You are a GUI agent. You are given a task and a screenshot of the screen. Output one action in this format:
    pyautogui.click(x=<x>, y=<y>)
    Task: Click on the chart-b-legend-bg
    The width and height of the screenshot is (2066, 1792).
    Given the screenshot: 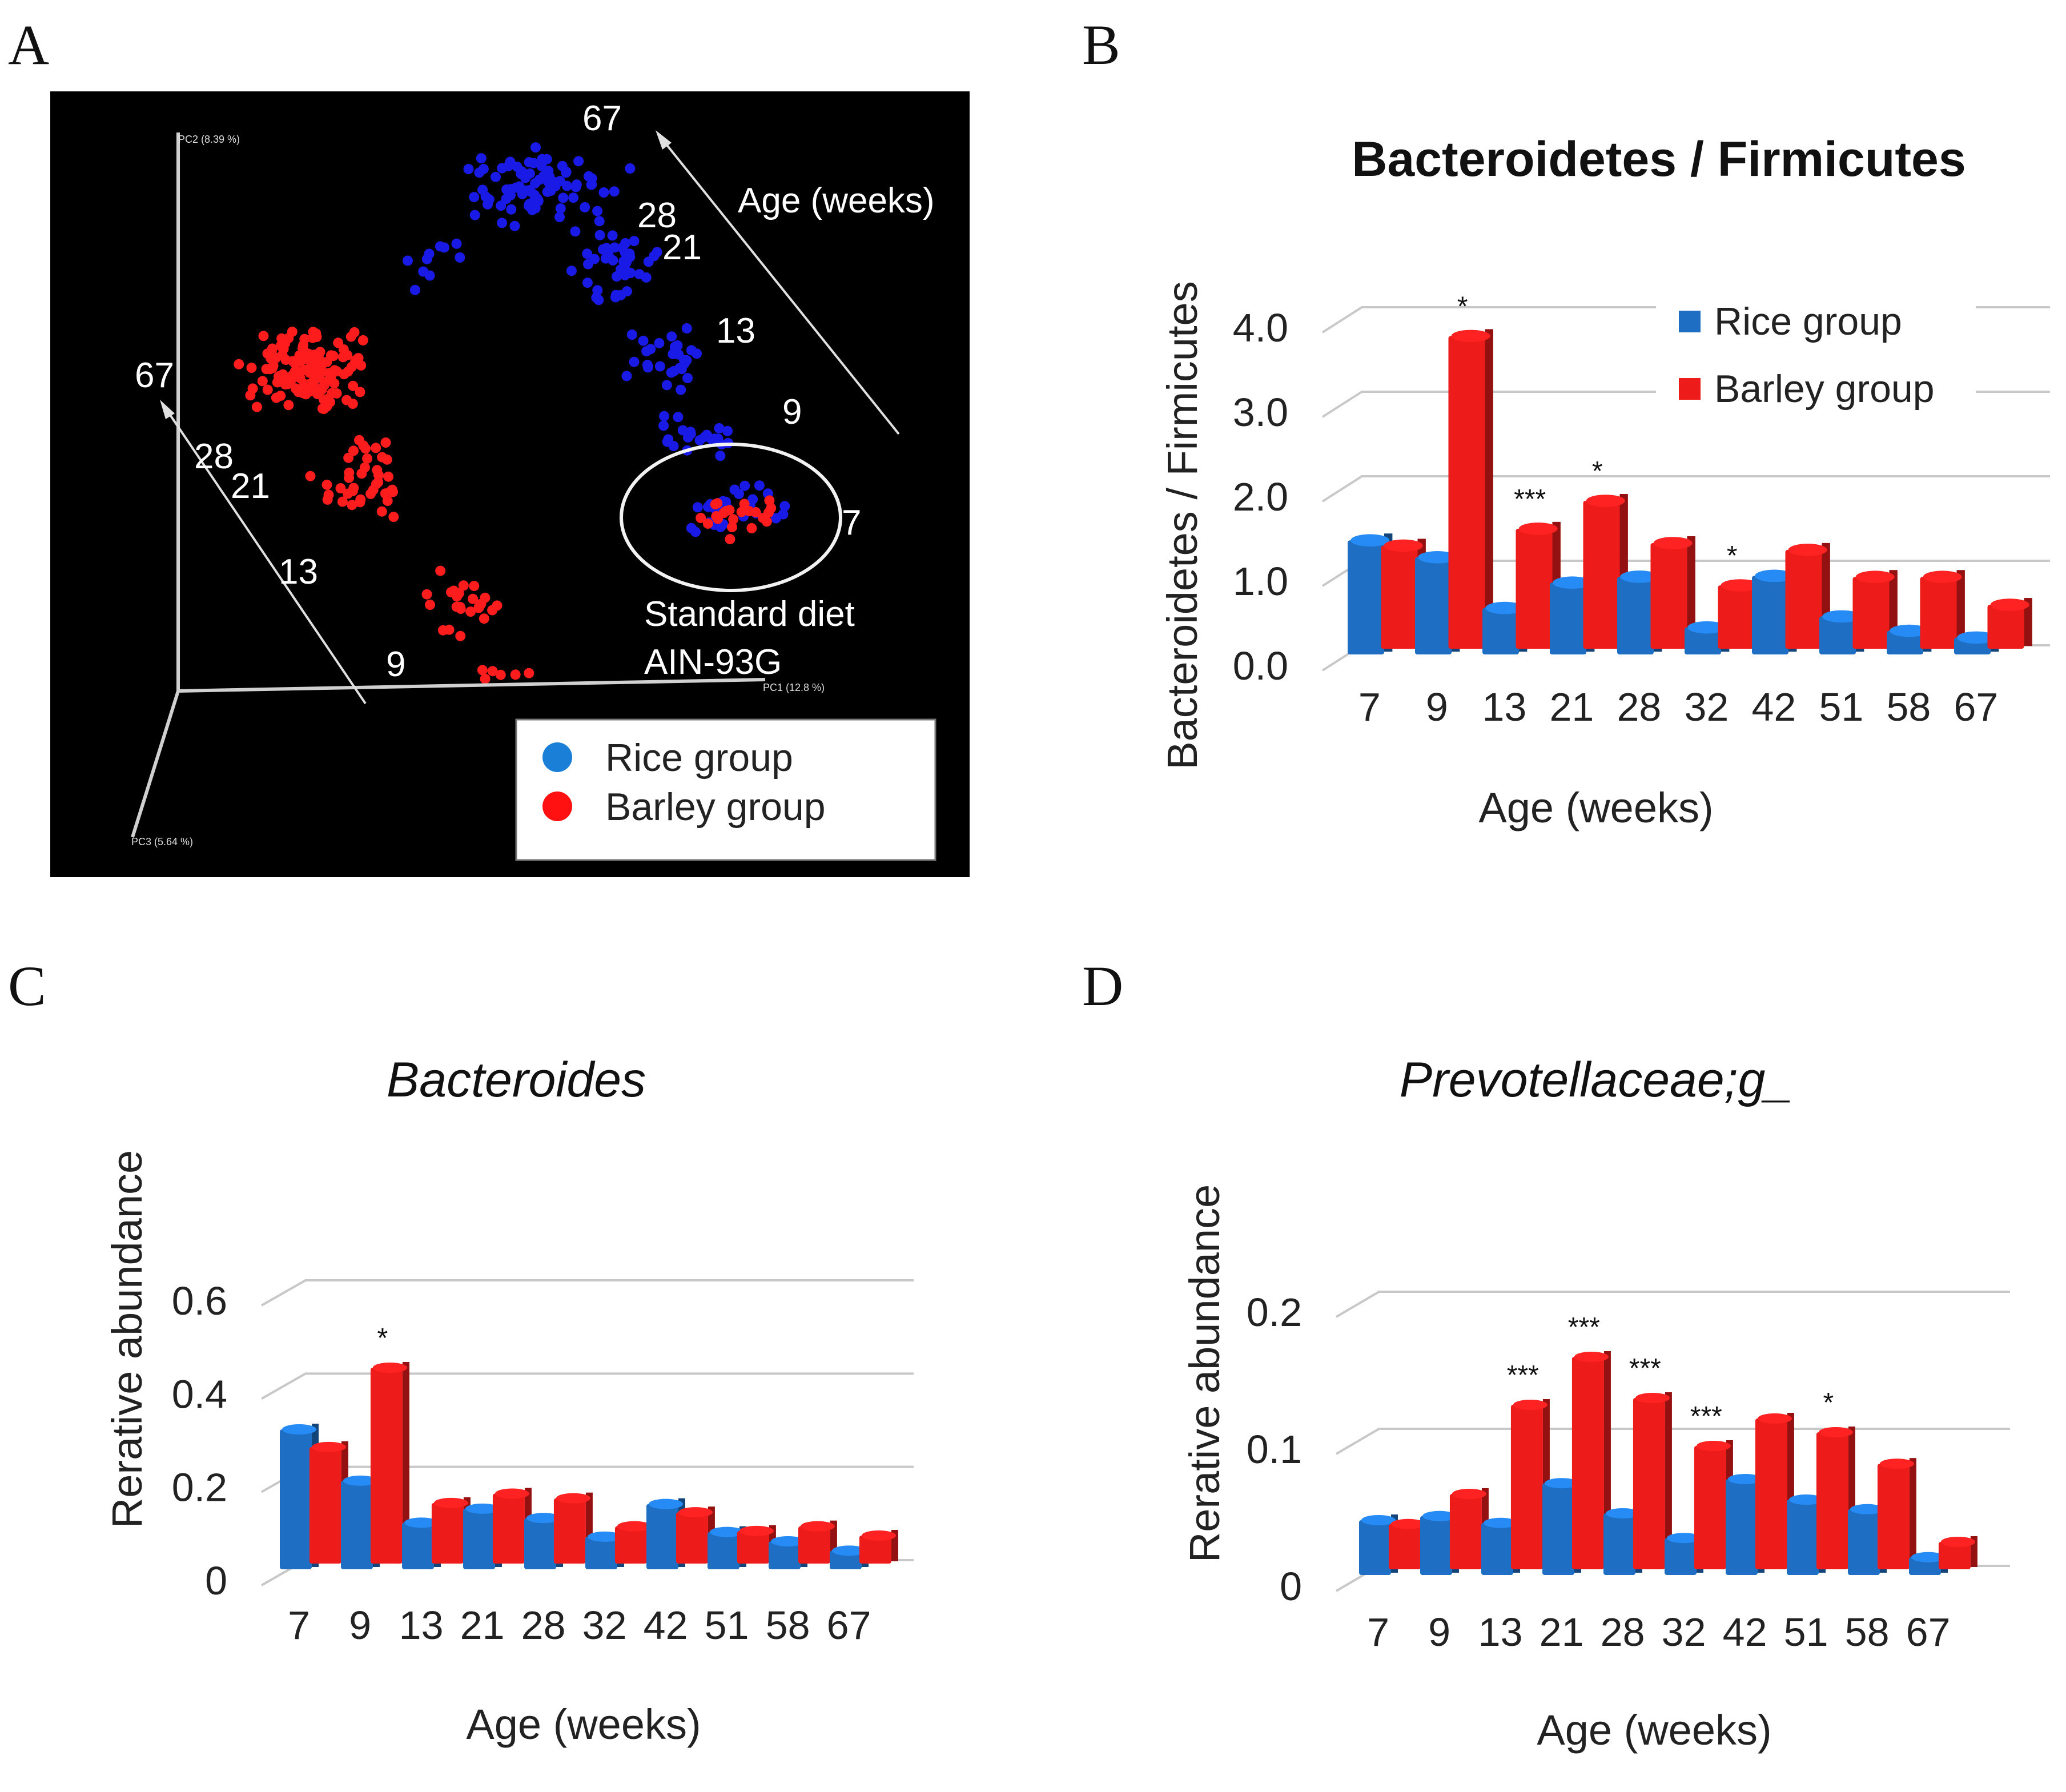 What is the action you would take?
    pyautogui.click(x=1816, y=356)
    